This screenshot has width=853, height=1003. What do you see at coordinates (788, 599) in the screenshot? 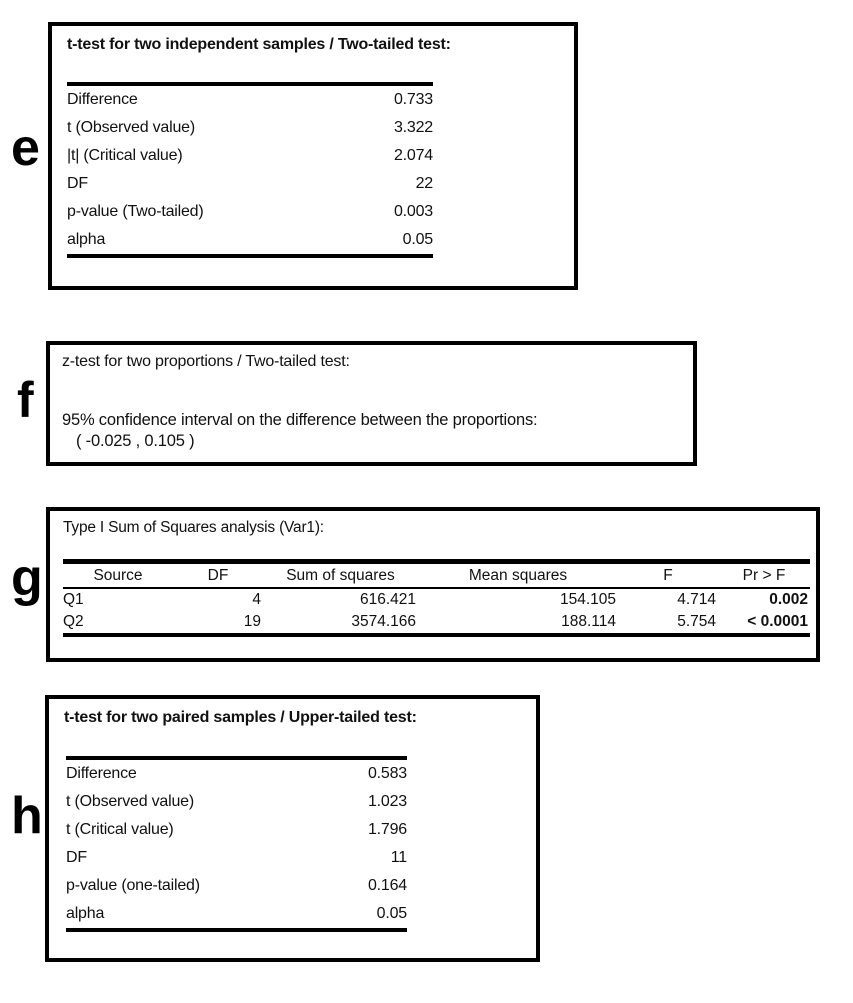
I see `cell-pr-f: 0.002` at bounding box center [788, 599].